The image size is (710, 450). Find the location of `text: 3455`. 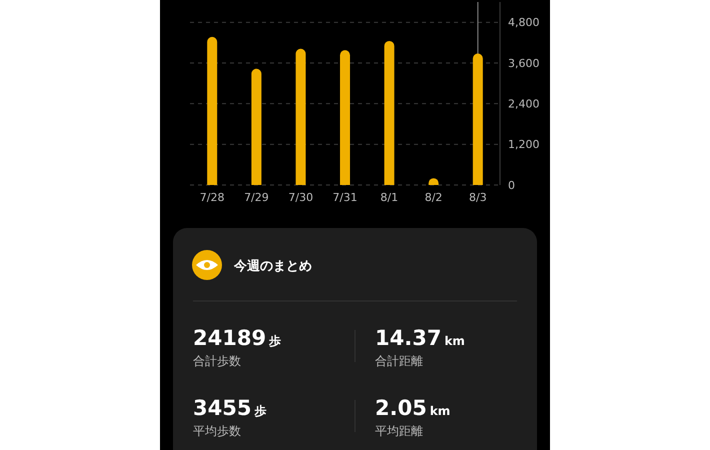

text: 3455 is located at coordinates (222, 408).